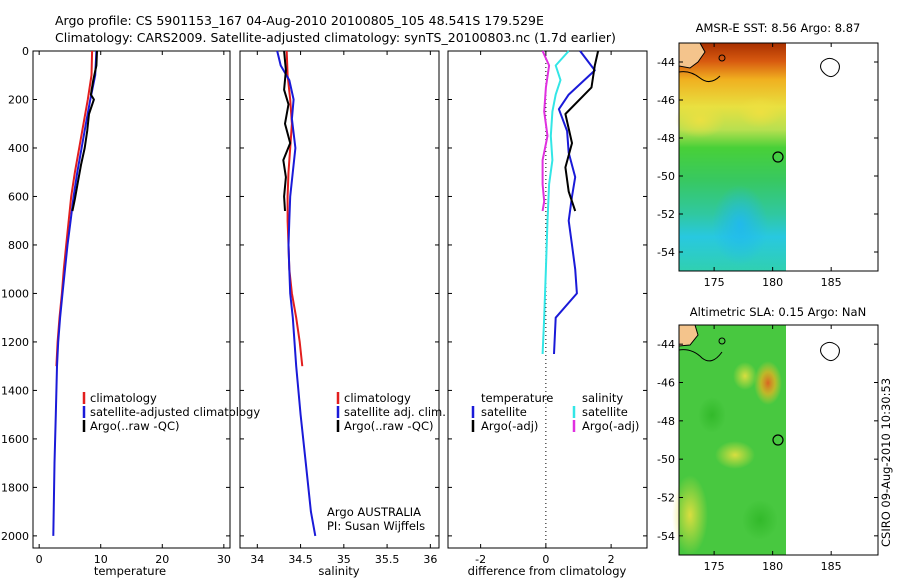  What do you see at coordinates (387, 559) in the screenshot?
I see `x-tick-label: 35.5` at bounding box center [387, 559].